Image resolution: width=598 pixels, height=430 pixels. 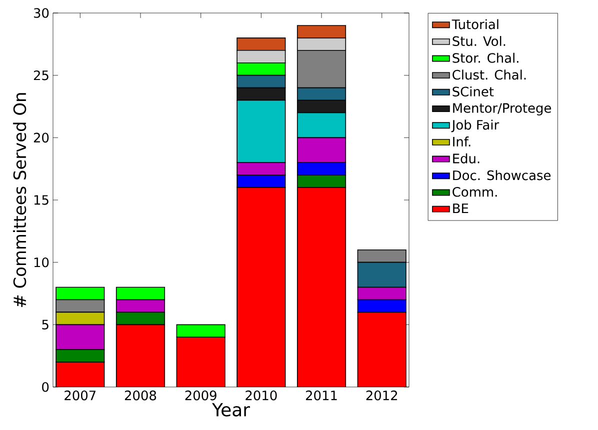 What do you see at coordinates (41, 262) in the screenshot?
I see `y-tick-label: 10` at bounding box center [41, 262].